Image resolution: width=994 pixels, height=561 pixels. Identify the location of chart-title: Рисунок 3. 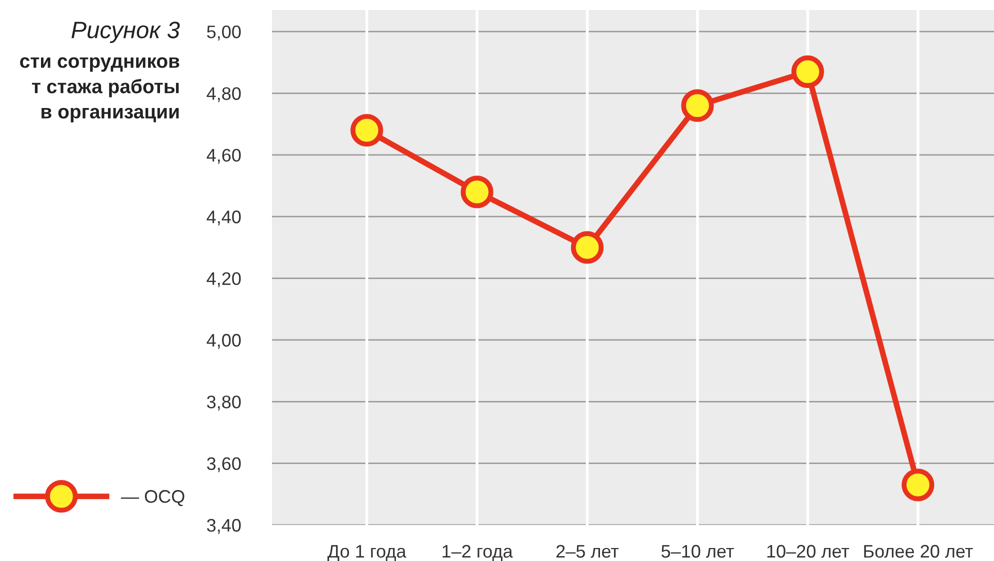
(126, 33).